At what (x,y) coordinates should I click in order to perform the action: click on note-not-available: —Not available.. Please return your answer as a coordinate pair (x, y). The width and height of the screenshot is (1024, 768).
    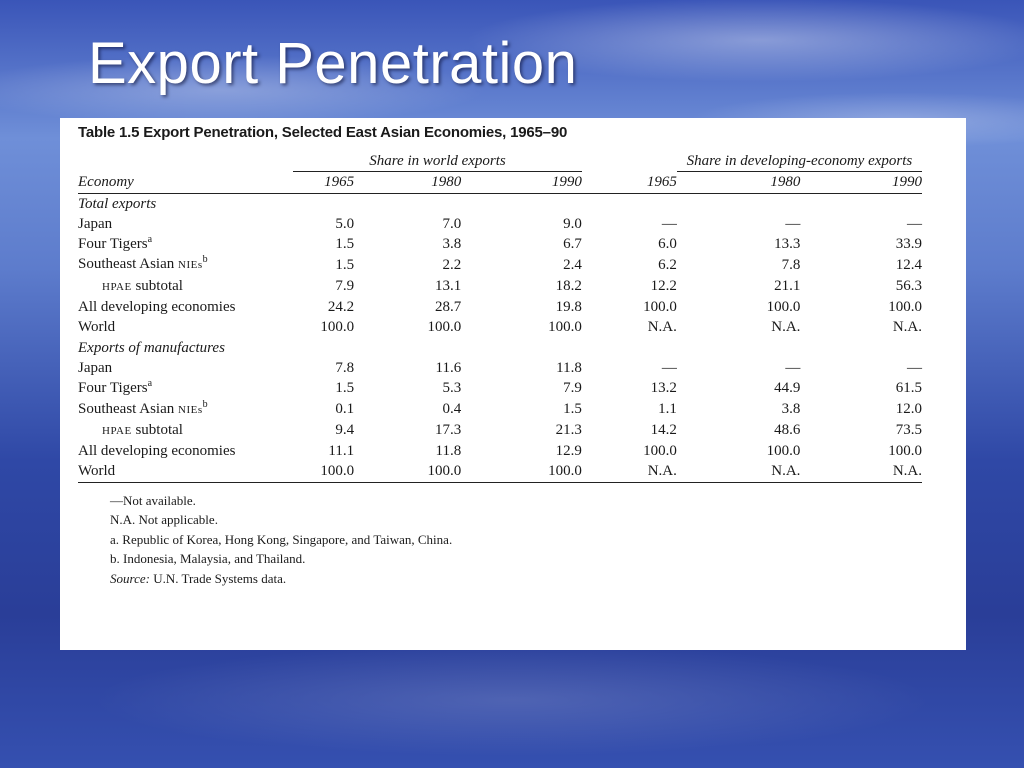
    Looking at the image, I should click on (153, 500).